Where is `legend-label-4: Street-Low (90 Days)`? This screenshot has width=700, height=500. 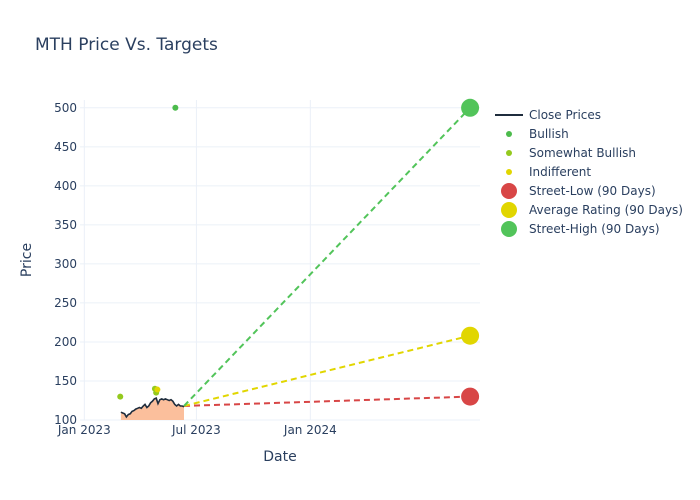
legend-label-4: Street-Low (90 Days) is located at coordinates (592, 191).